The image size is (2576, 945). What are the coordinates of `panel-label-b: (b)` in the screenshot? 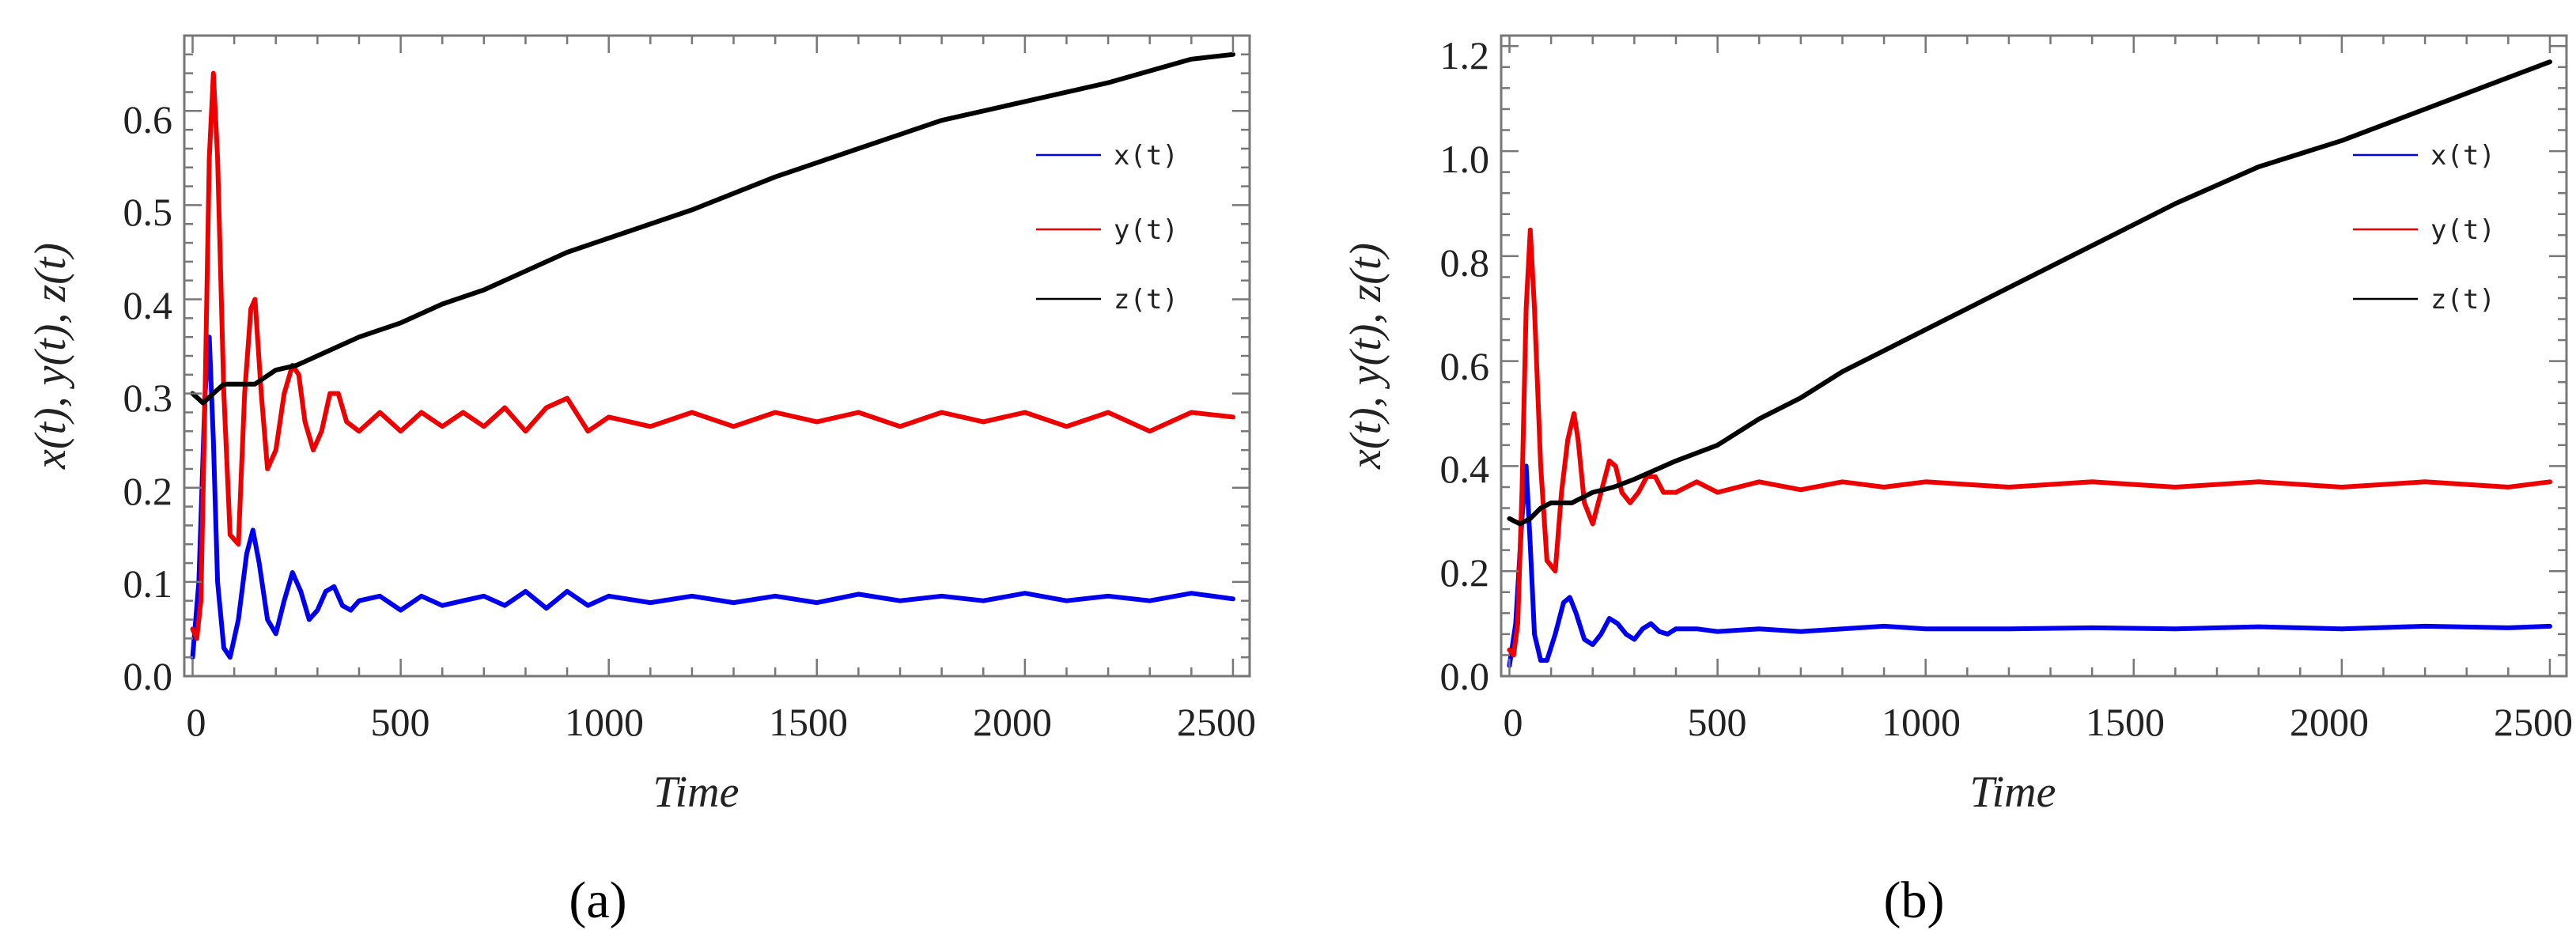 It's located at (1915, 900).